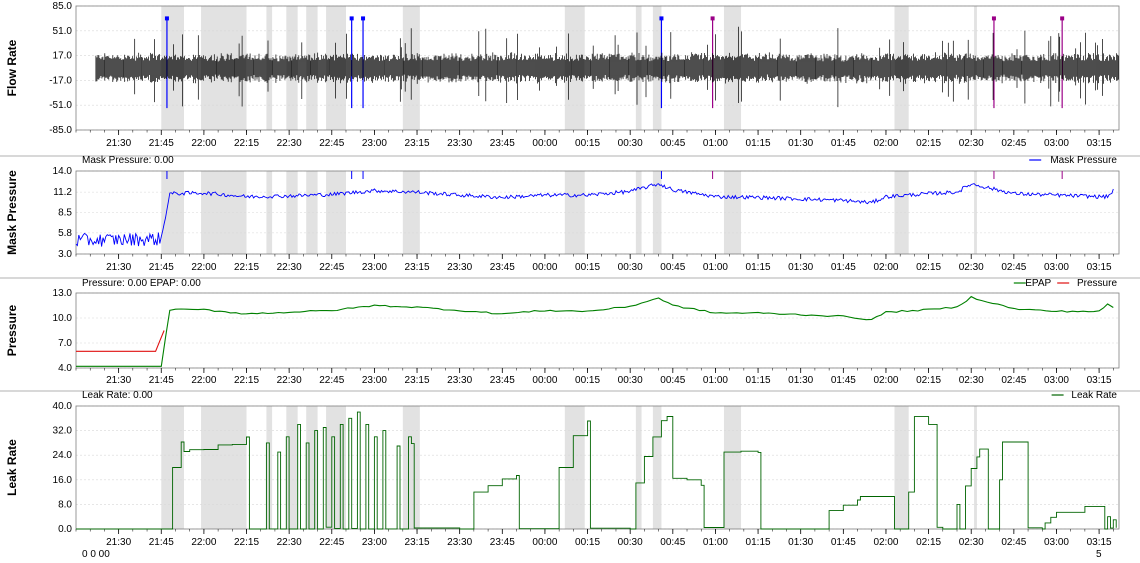 The width and height of the screenshot is (1140, 563). Describe the element at coordinates (60, 80) in the screenshot. I see `y-tick-label: -17.0` at that location.